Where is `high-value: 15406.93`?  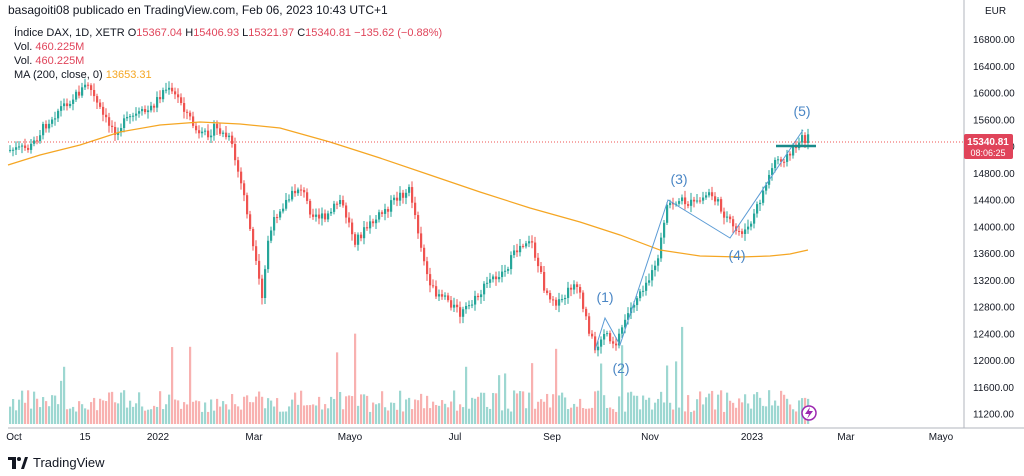 high-value: 15406.93 is located at coordinates (216, 33).